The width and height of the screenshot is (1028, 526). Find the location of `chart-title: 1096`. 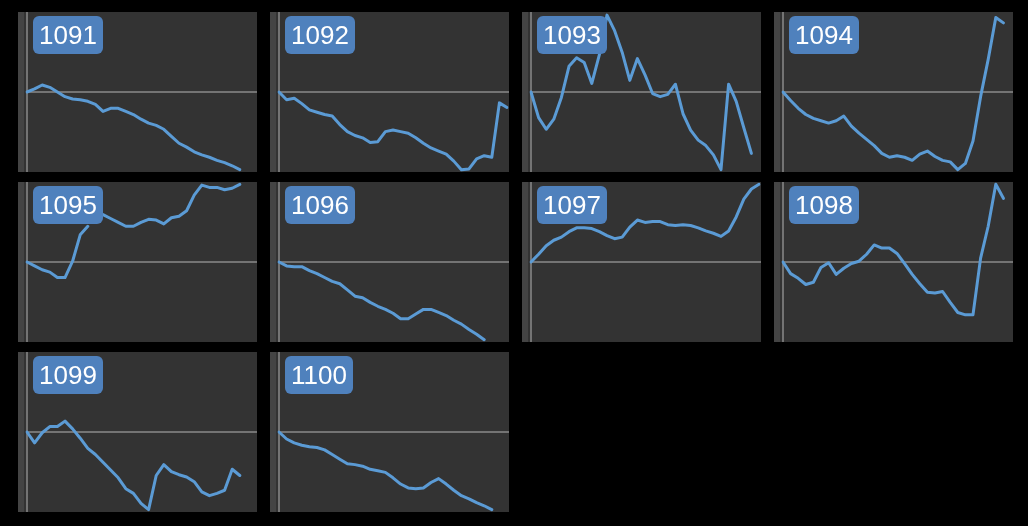

chart-title: 1096 is located at coordinates (320, 205).